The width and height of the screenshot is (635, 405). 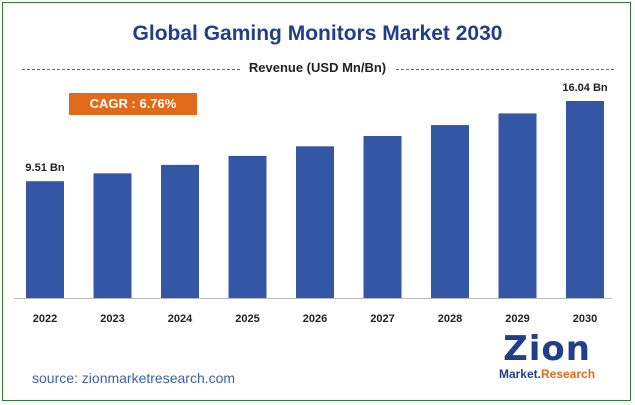 I want to click on x-tick-label: 2025, so click(x=247, y=319).